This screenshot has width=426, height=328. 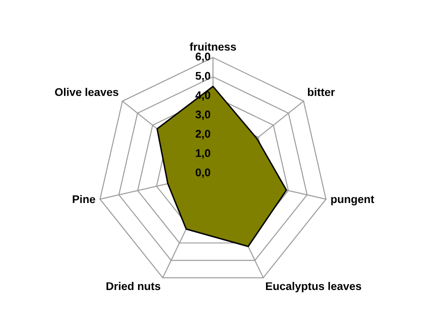 What do you see at coordinates (133, 286) in the screenshot?
I see `spoke-label: Dried nuts` at bounding box center [133, 286].